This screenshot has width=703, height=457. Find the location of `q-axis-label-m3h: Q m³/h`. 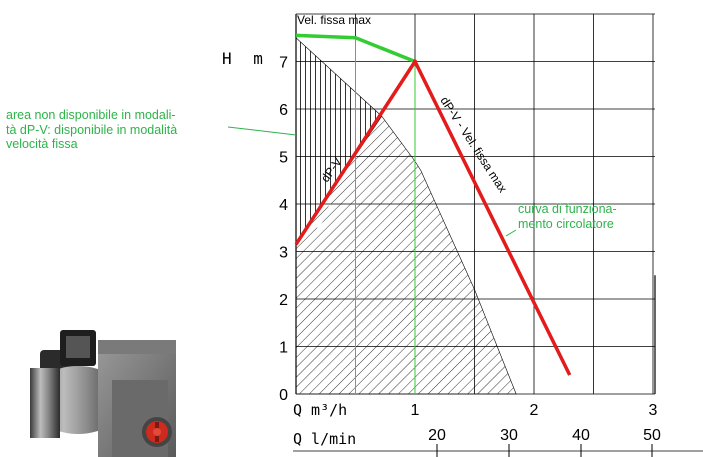

q-axis-label-m3h: Q m³/h is located at coordinates (320, 410).